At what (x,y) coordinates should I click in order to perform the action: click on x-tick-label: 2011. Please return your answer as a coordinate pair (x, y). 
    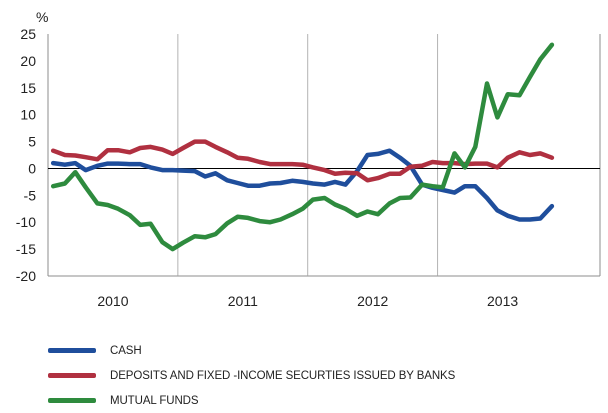
    Looking at the image, I should click on (243, 301).